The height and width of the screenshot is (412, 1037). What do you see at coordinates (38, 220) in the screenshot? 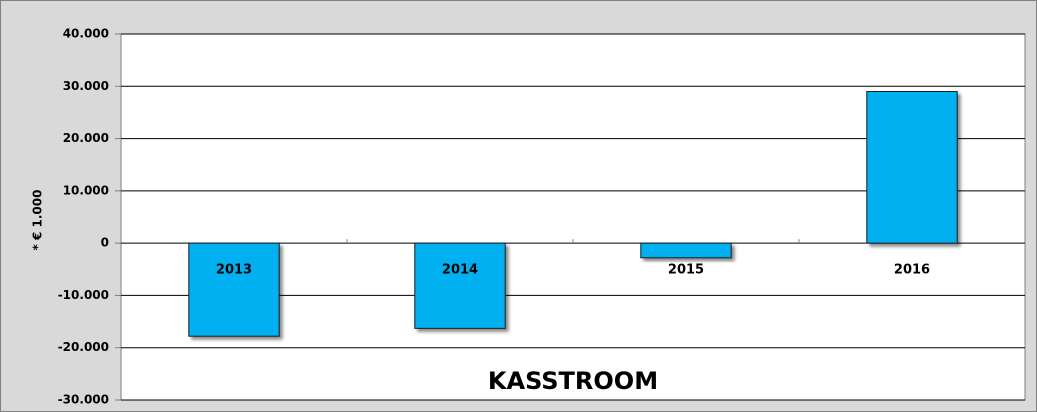
I see `y-axis-label: * € 1.000` at bounding box center [38, 220].